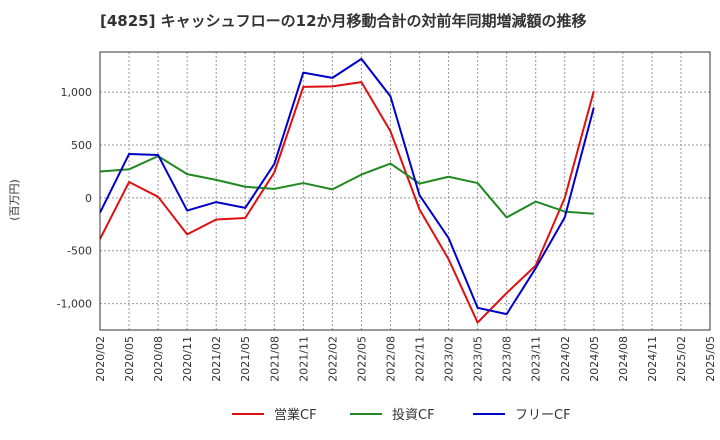 This screenshot has height=440, width=720. I want to click on y-tick-label: 1,000, so click(77, 92).